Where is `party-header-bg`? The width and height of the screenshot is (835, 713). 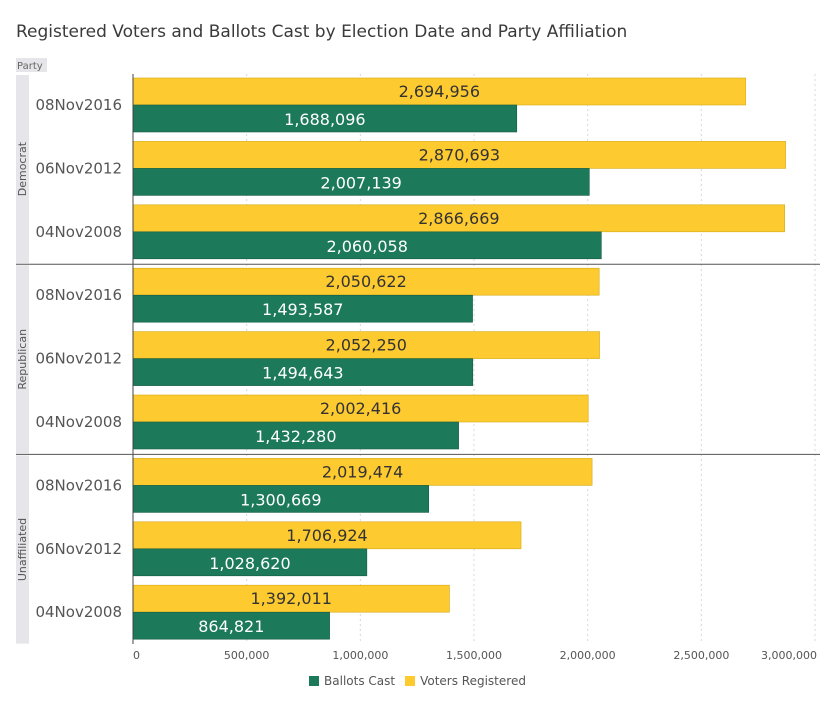 party-header-bg is located at coordinates (31, 65).